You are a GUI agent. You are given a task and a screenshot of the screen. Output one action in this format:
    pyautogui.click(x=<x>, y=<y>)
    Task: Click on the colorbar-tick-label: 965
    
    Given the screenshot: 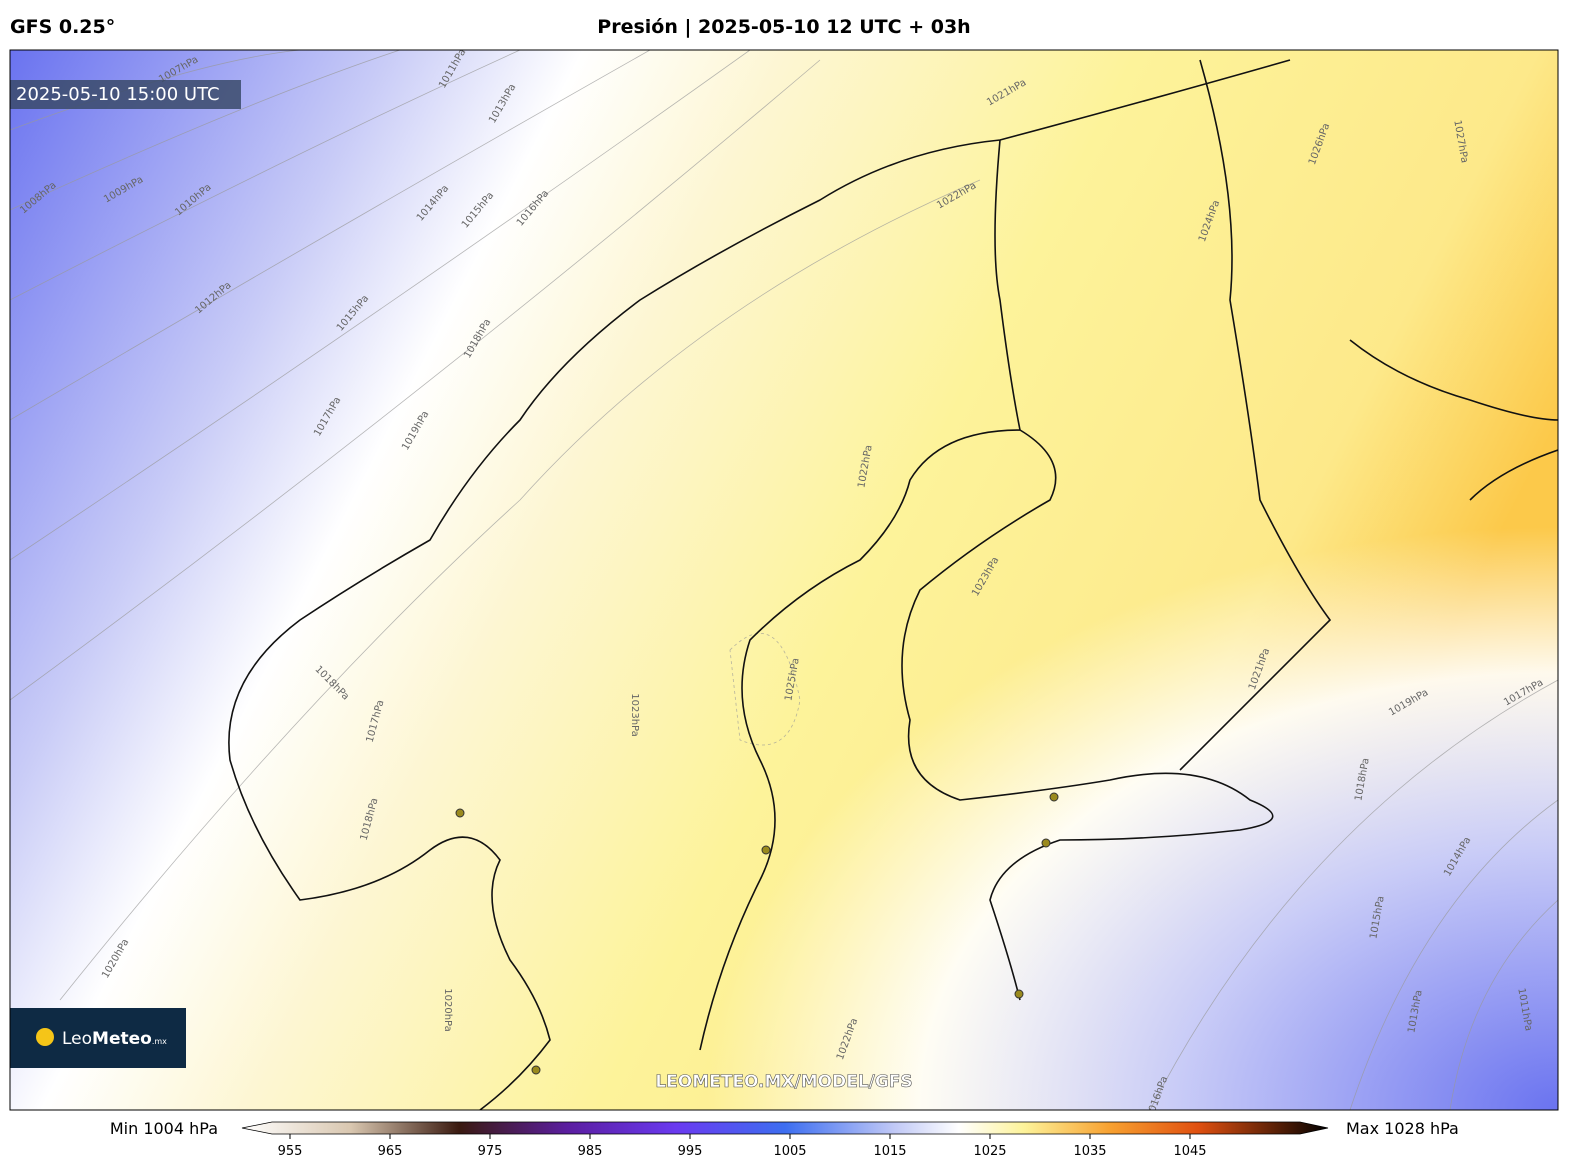 What is the action you would take?
    pyautogui.click(x=390, y=1151)
    